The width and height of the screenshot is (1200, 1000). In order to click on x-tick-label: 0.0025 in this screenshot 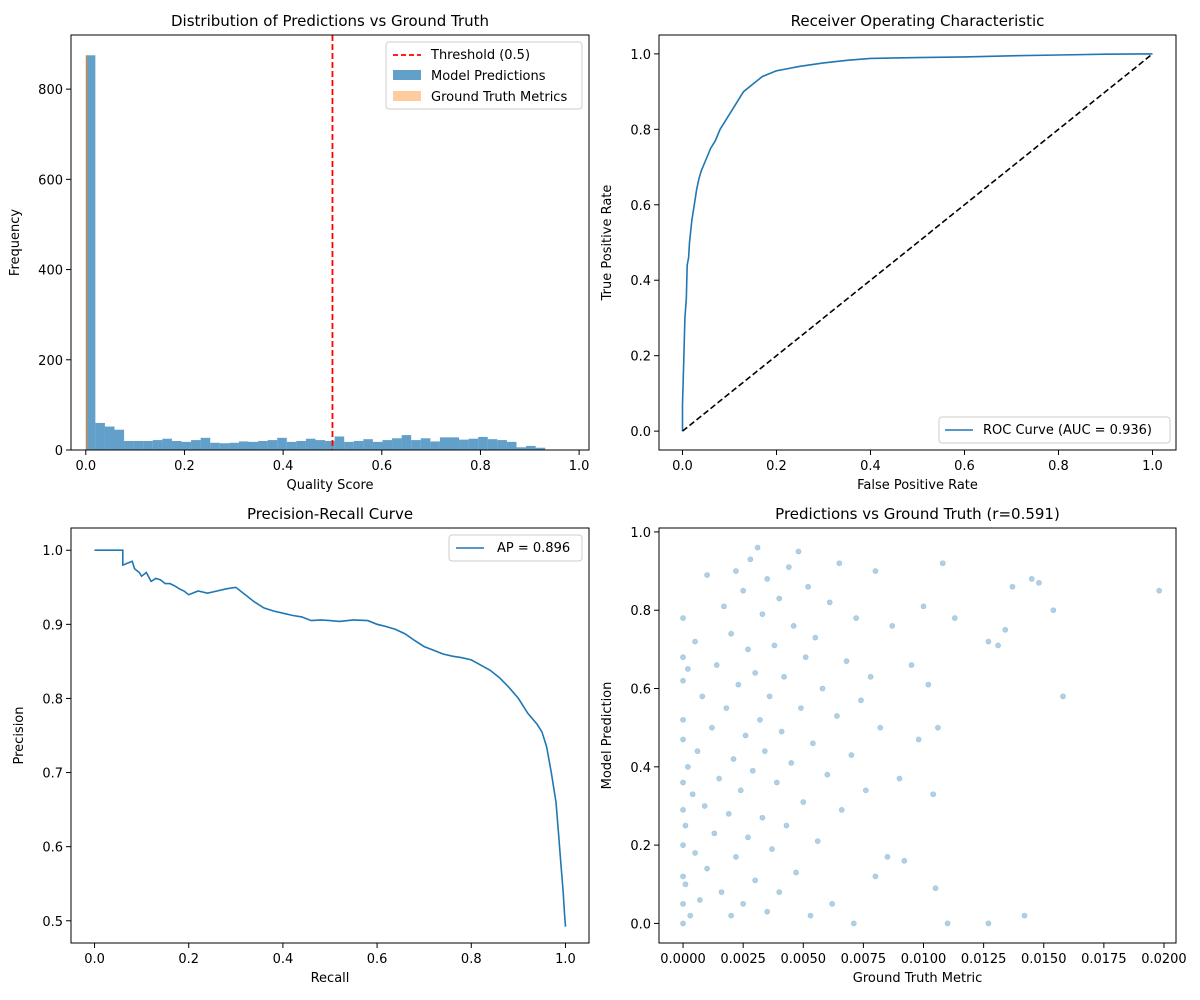, I will do `click(743, 959)`.